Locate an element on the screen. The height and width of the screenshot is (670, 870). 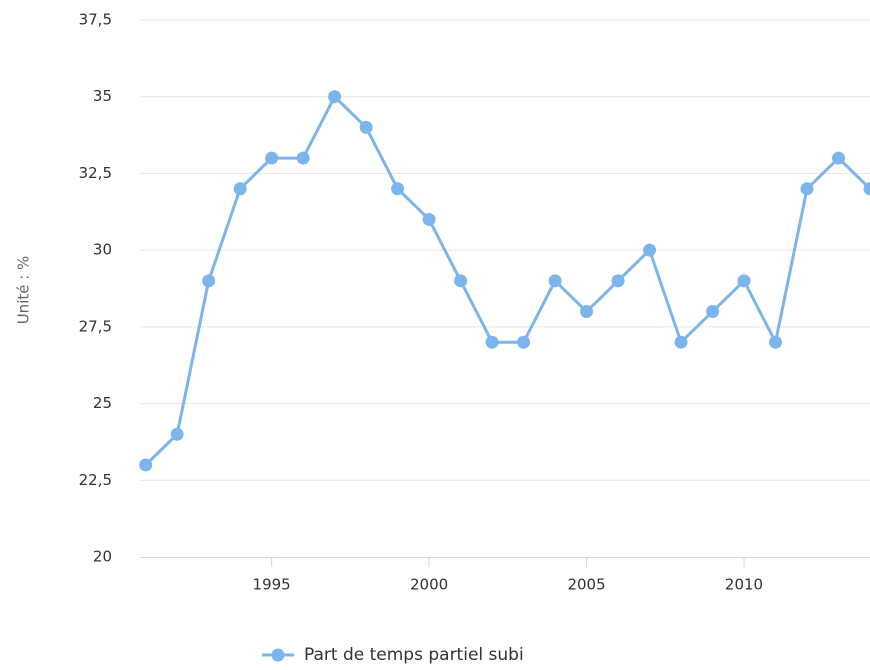
y-tick-label: 32,5 is located at coordinates (95, 173).